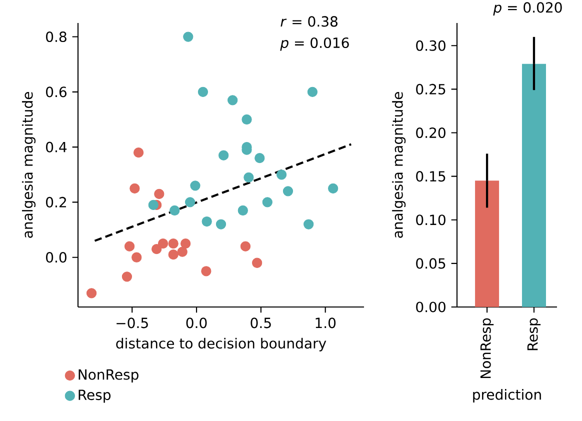 The width and height of the screenshot is (582, 421). Describe the element at coordinates (132, 323) in the screenshot. I see `x-tick-label: −0.5` at that location.